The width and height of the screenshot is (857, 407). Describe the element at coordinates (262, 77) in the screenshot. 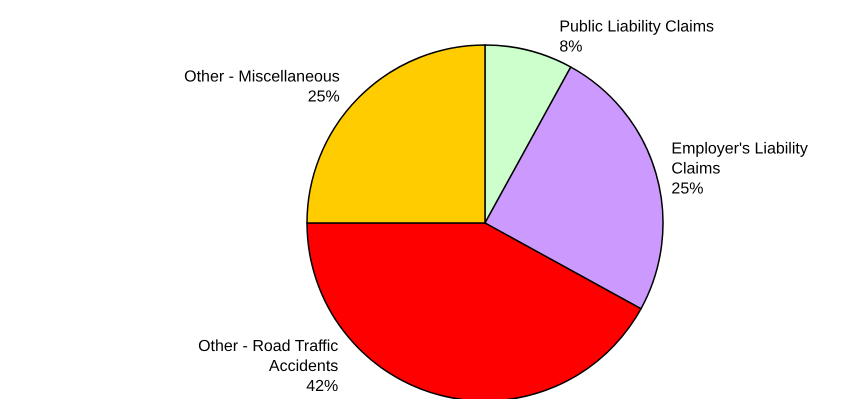

I see `slice-label: Other - Miscellaneous` at that location.